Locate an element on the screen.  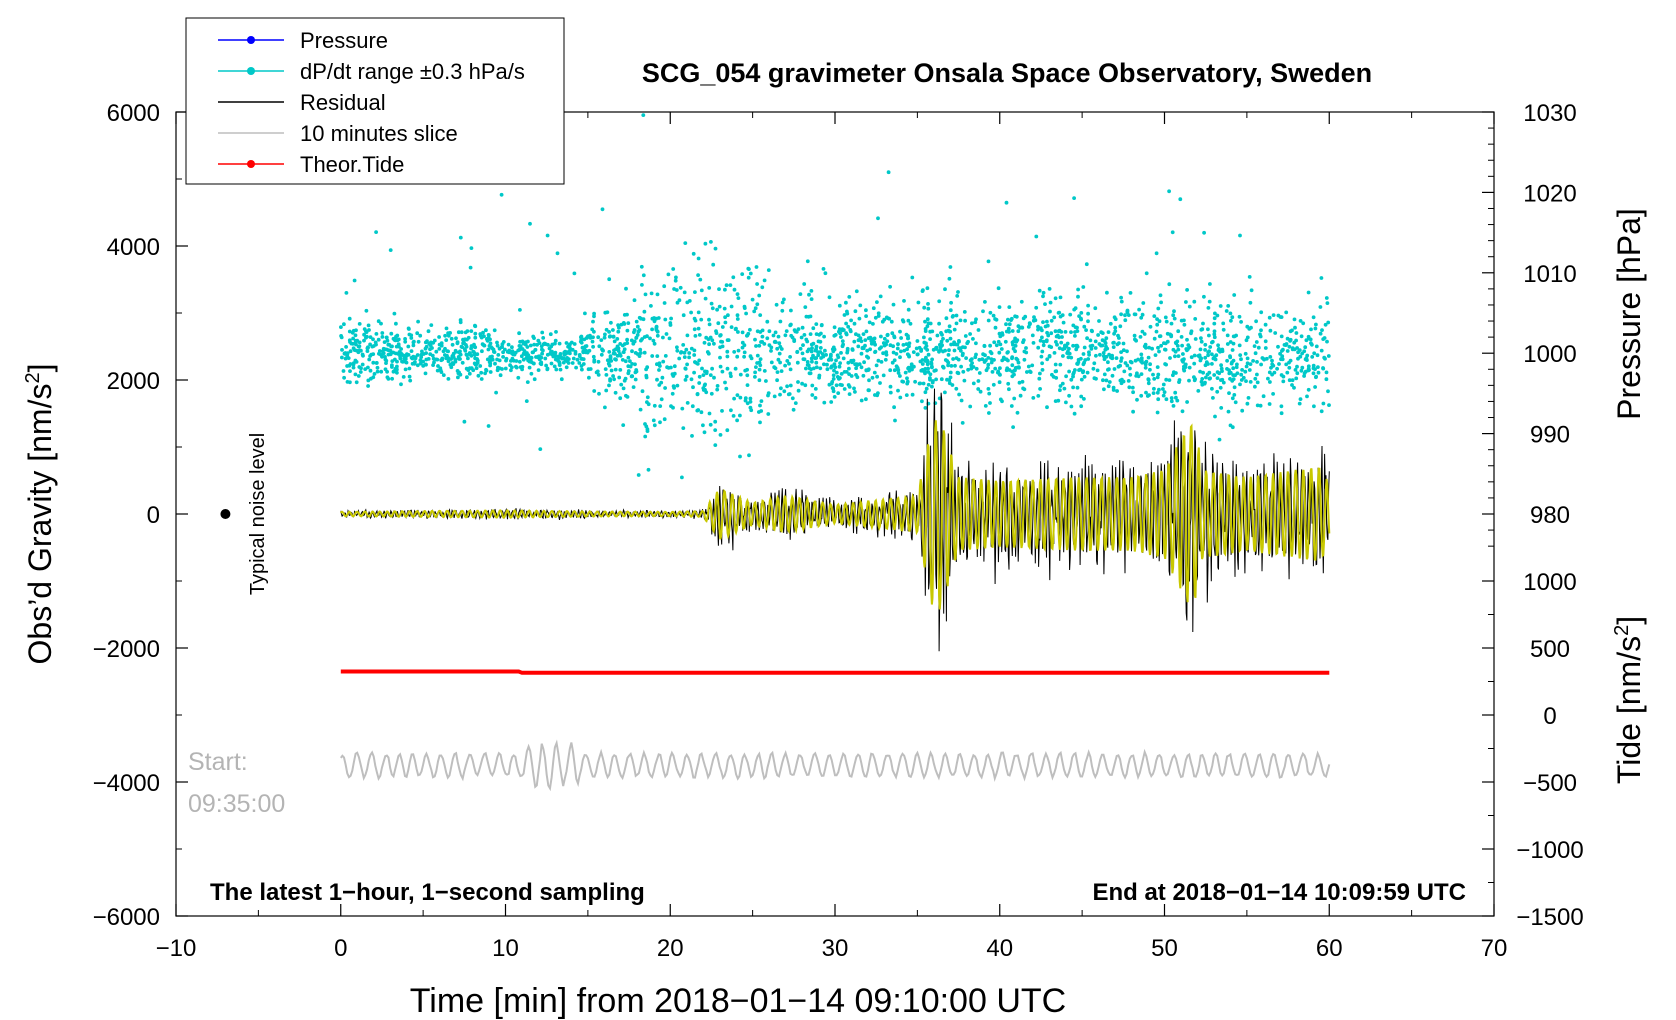
filtered-residual-line is located at coordinates (835, 515).